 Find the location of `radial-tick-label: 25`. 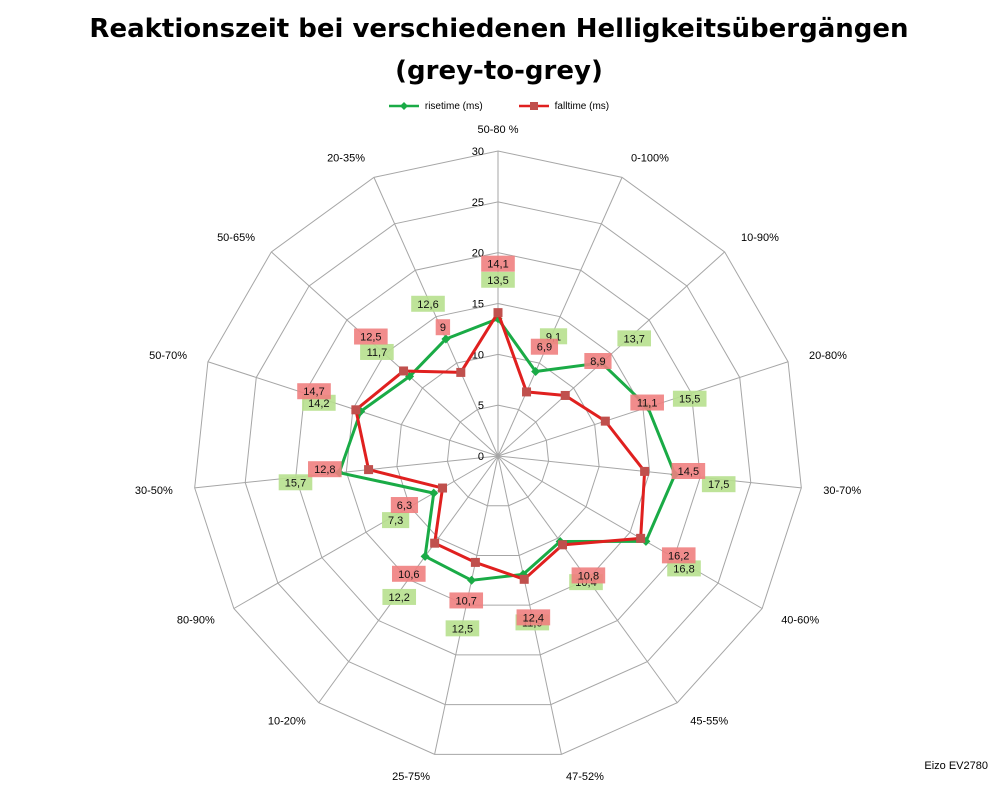

radial-tick-label: 25 is located at coordinates (478, 203).